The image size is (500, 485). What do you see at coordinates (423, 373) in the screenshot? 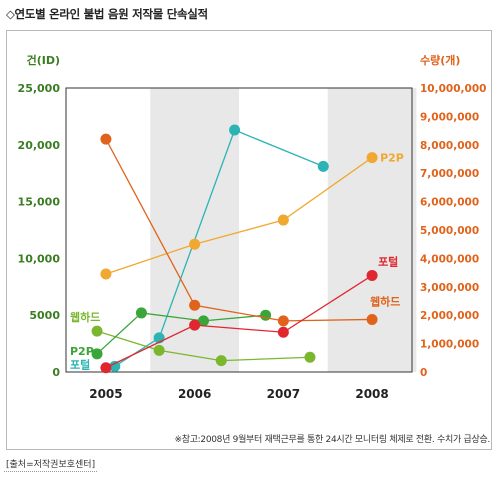
I see `right-tick-label: 0` at bounding box center [423, 373].